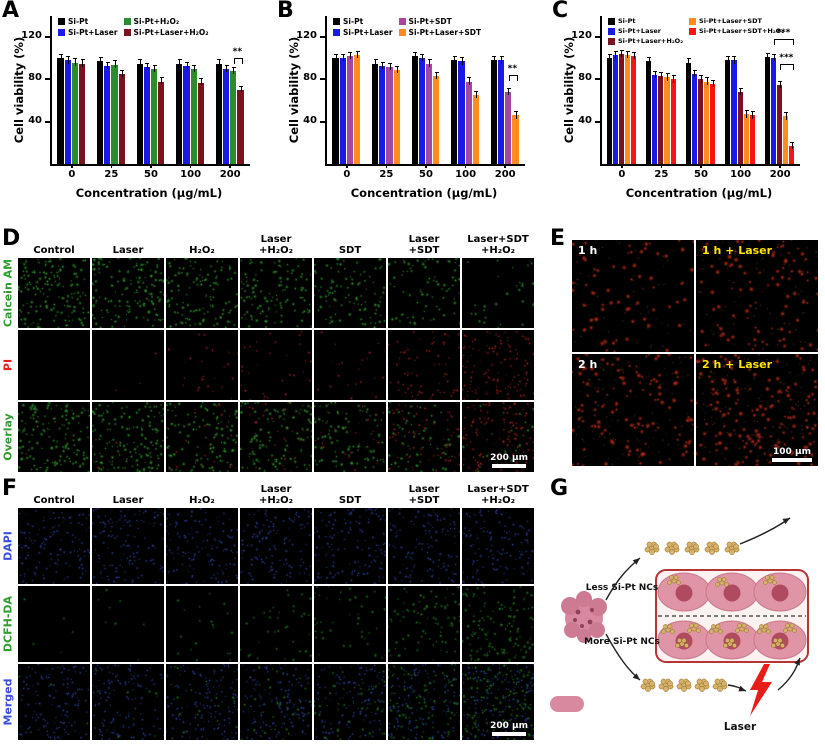 This screenshot has height=749, width=825. What do you see at coordinates (230, 174) in the screenshot?
I see `x-tick-label: 200` at bounding box center [230, 174].